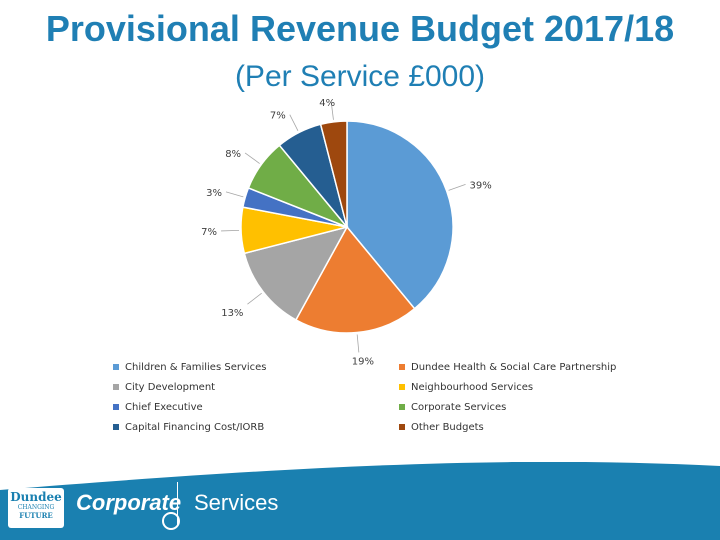 The height and width of the screenshot is (540, 720). I want to click on legend-item: Other Budgets, so click(546, 427).